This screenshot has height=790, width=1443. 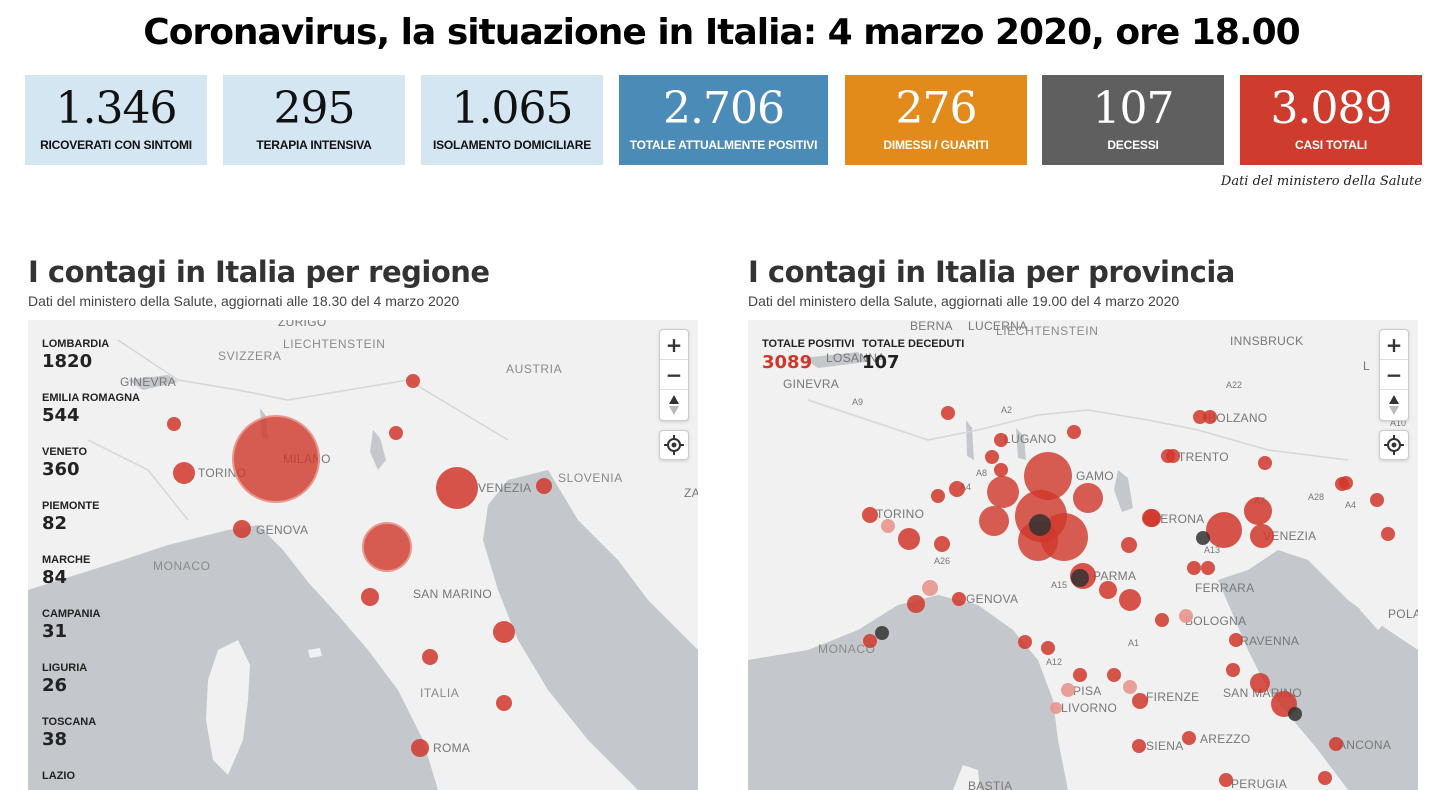 What do you see at coordinates (590, 478) in the screenshot?
I see `place-slovenia: SLOVENIA` at bounding box center [590, 478].